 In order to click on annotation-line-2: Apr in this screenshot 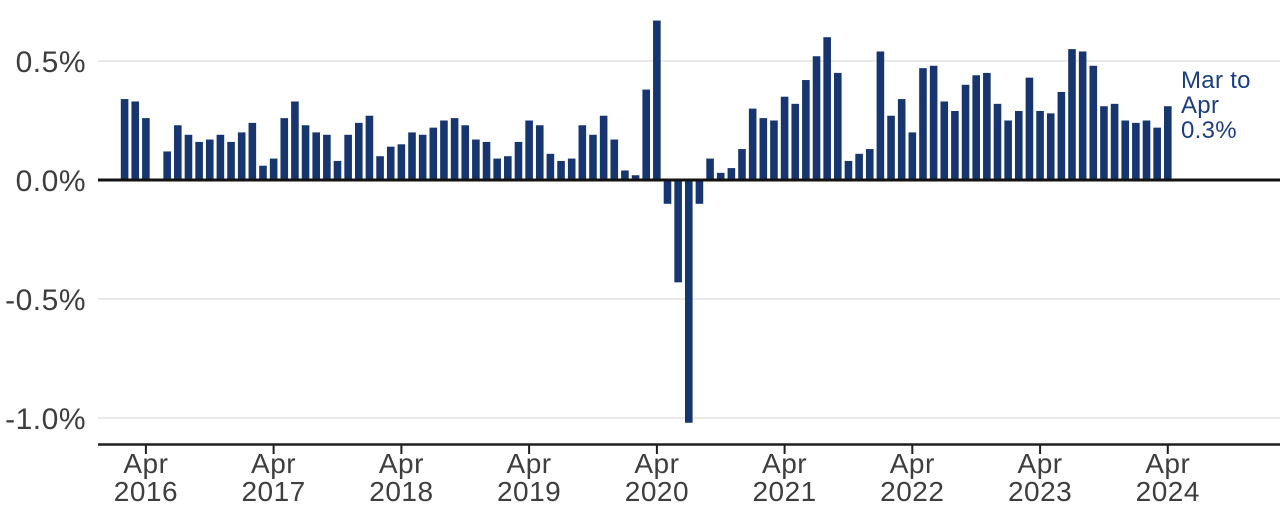, I will do `click(1200, 105)`.